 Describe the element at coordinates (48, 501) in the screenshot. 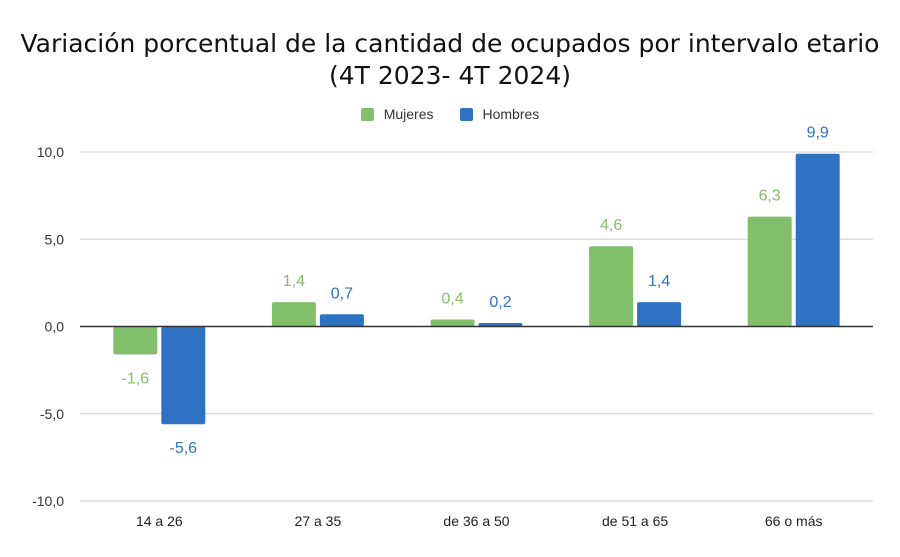

I see `y-tick-label: -10,0` at that location.